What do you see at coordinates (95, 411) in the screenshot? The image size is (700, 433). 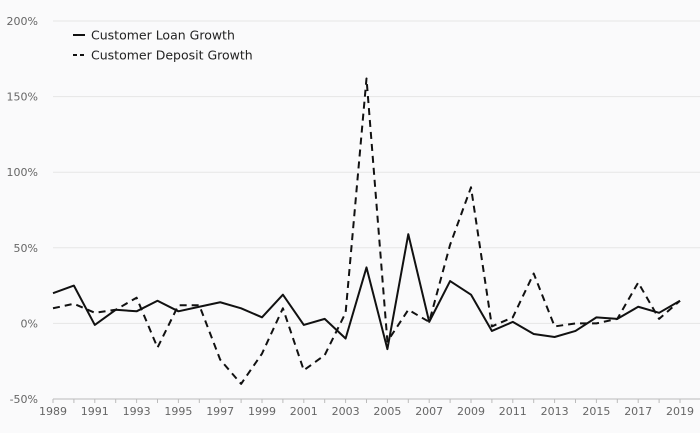 I see `x-tick-label: 1991` at bounding box center [95, 411].